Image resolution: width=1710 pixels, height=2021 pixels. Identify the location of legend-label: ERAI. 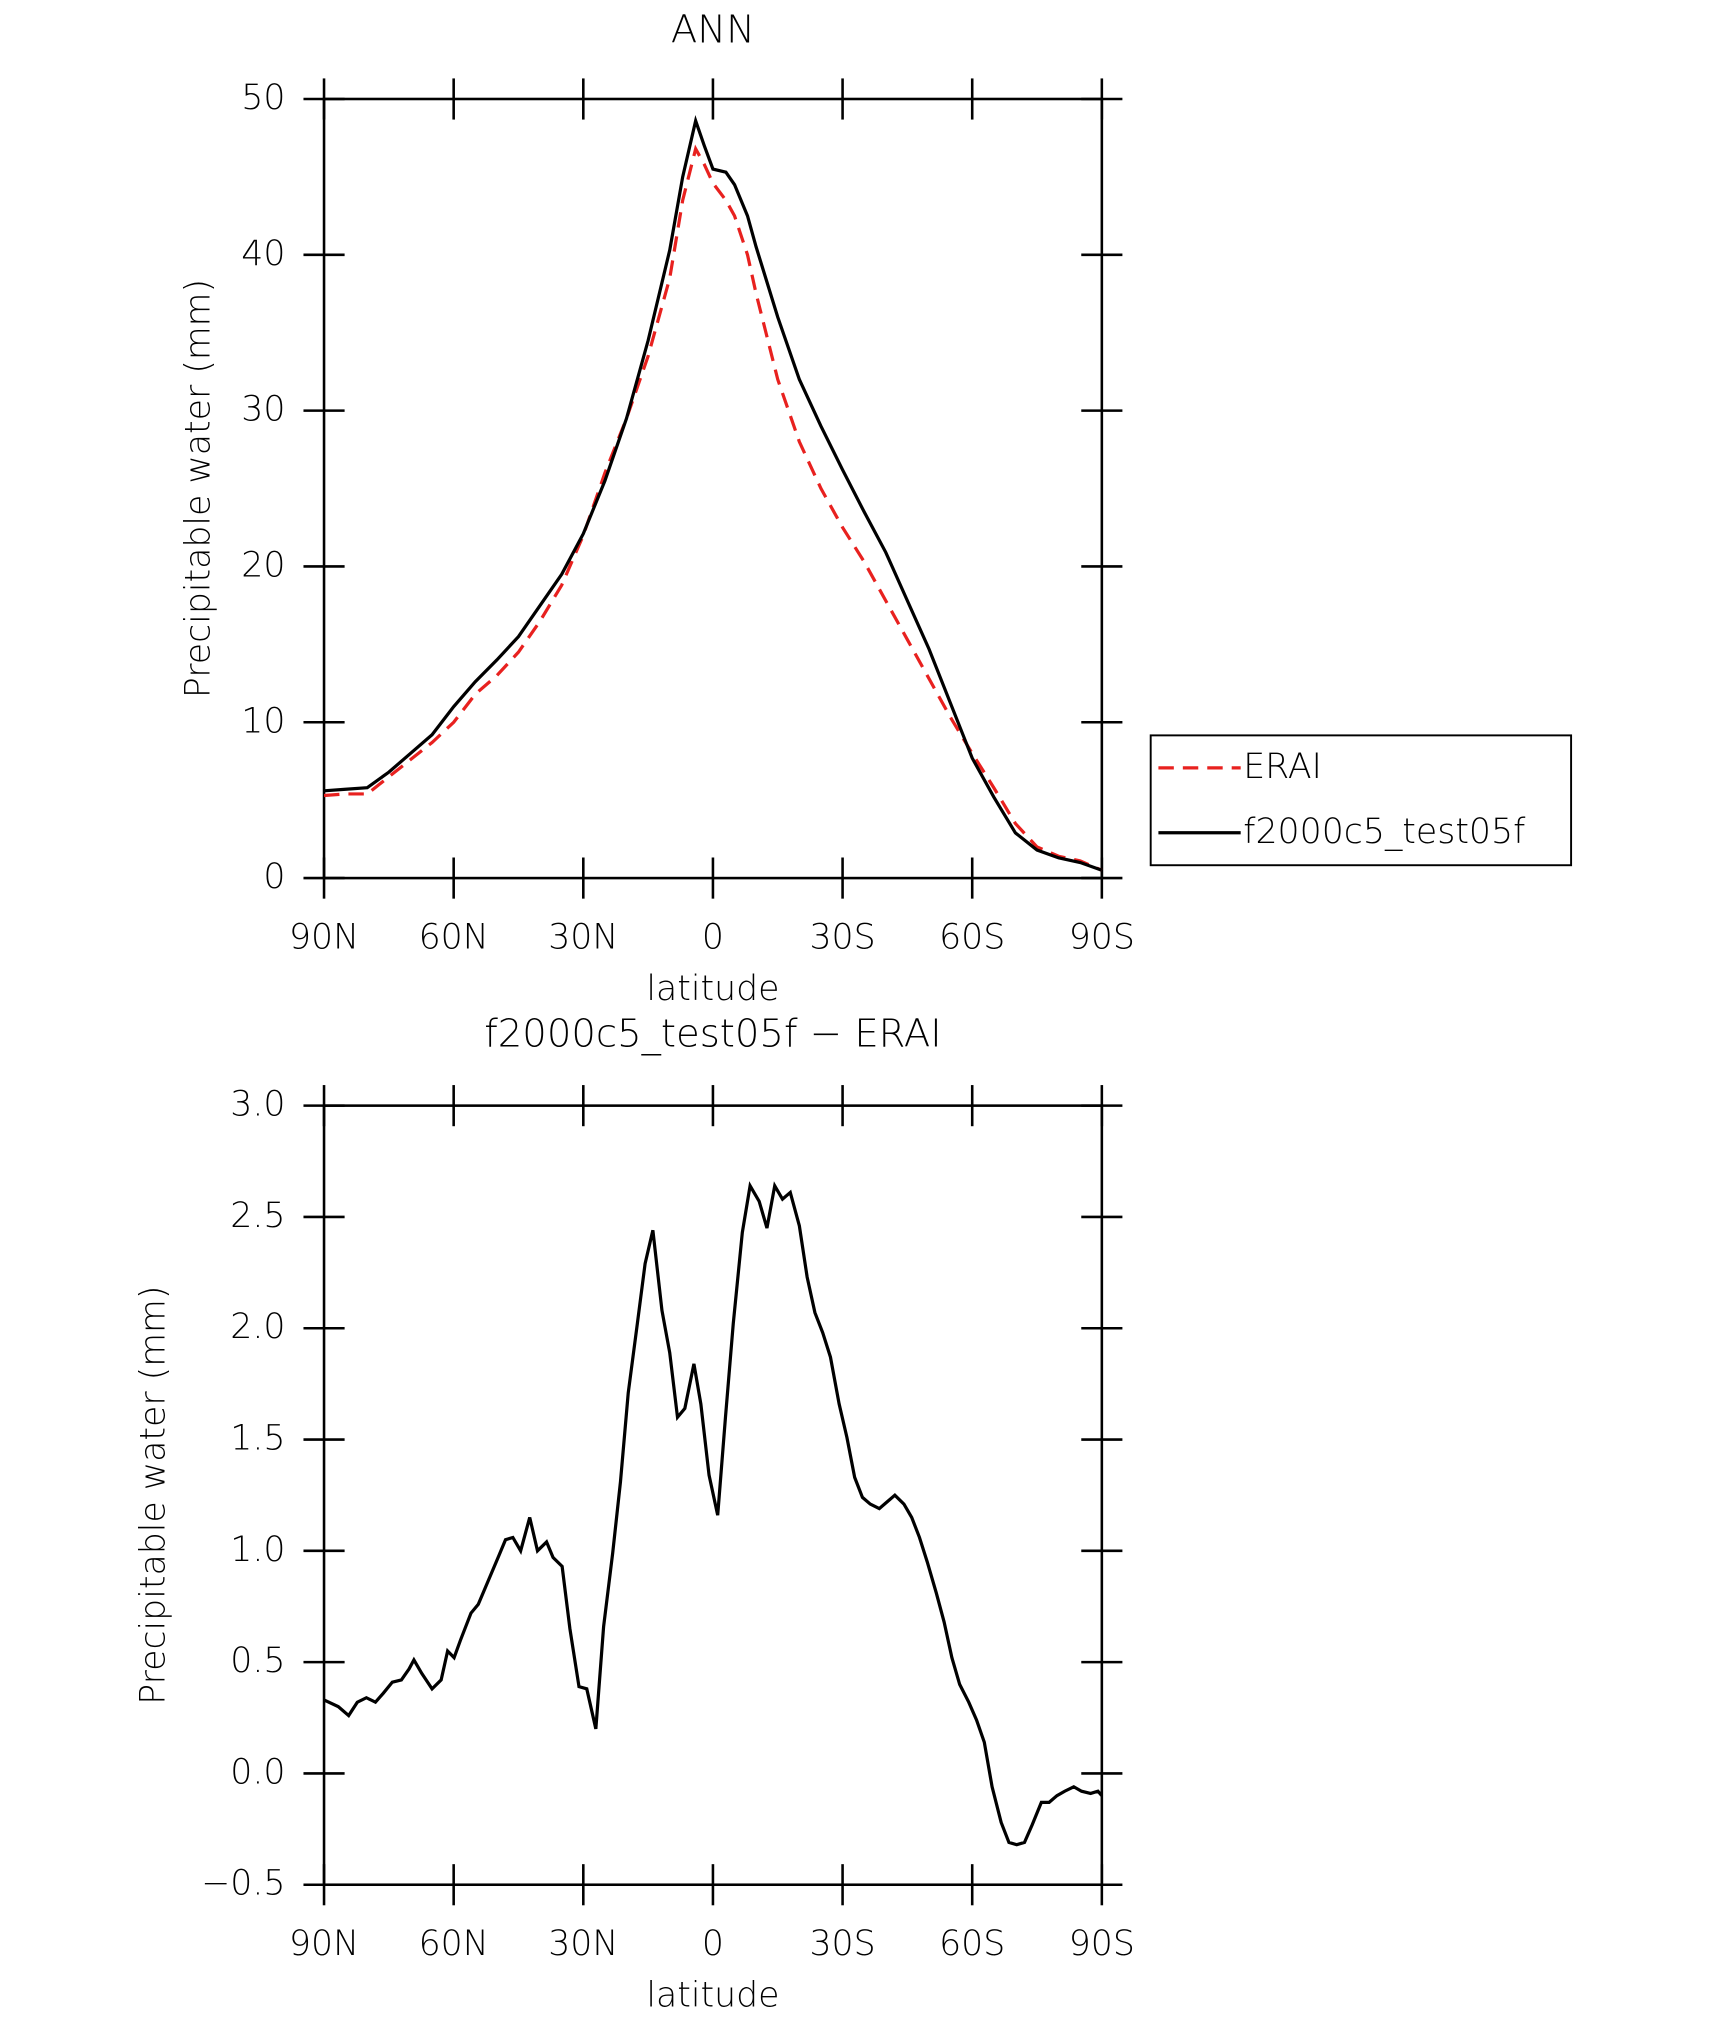
(1282, 767).